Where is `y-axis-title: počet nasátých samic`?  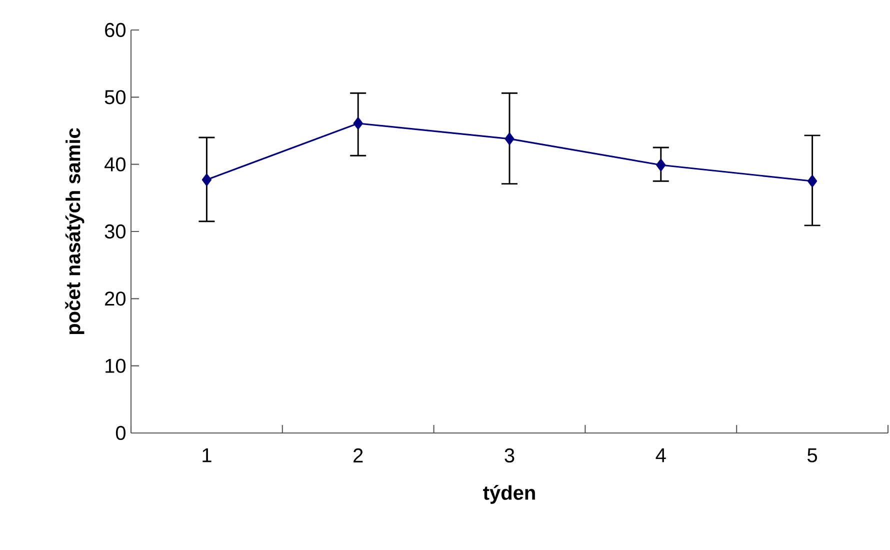
y-axis-title: počet nasátých samic is located at coordinates (74, 231).